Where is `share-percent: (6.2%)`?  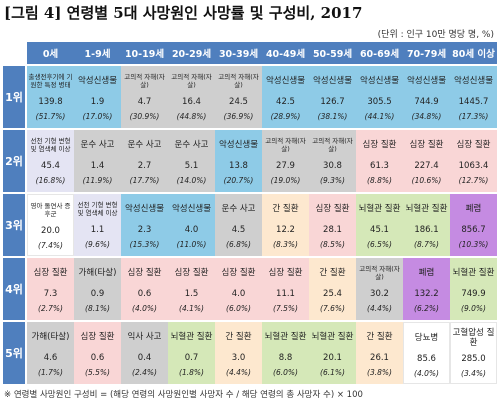 share-percent: (6.2%) is located at coordinates (426, 308).